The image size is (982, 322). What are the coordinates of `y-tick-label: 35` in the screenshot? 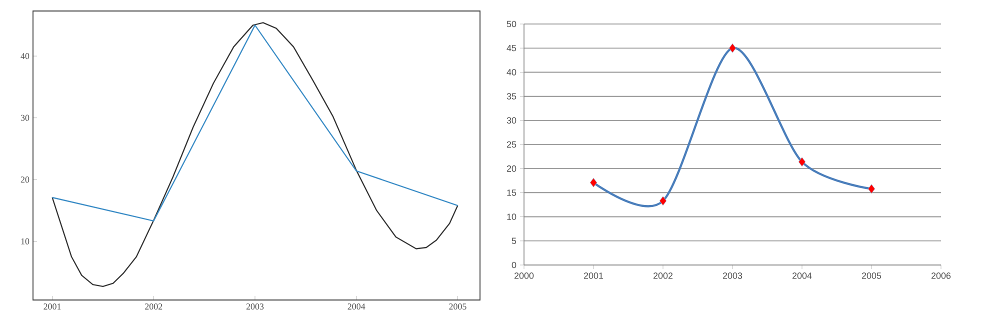 It's located at (511, 96).